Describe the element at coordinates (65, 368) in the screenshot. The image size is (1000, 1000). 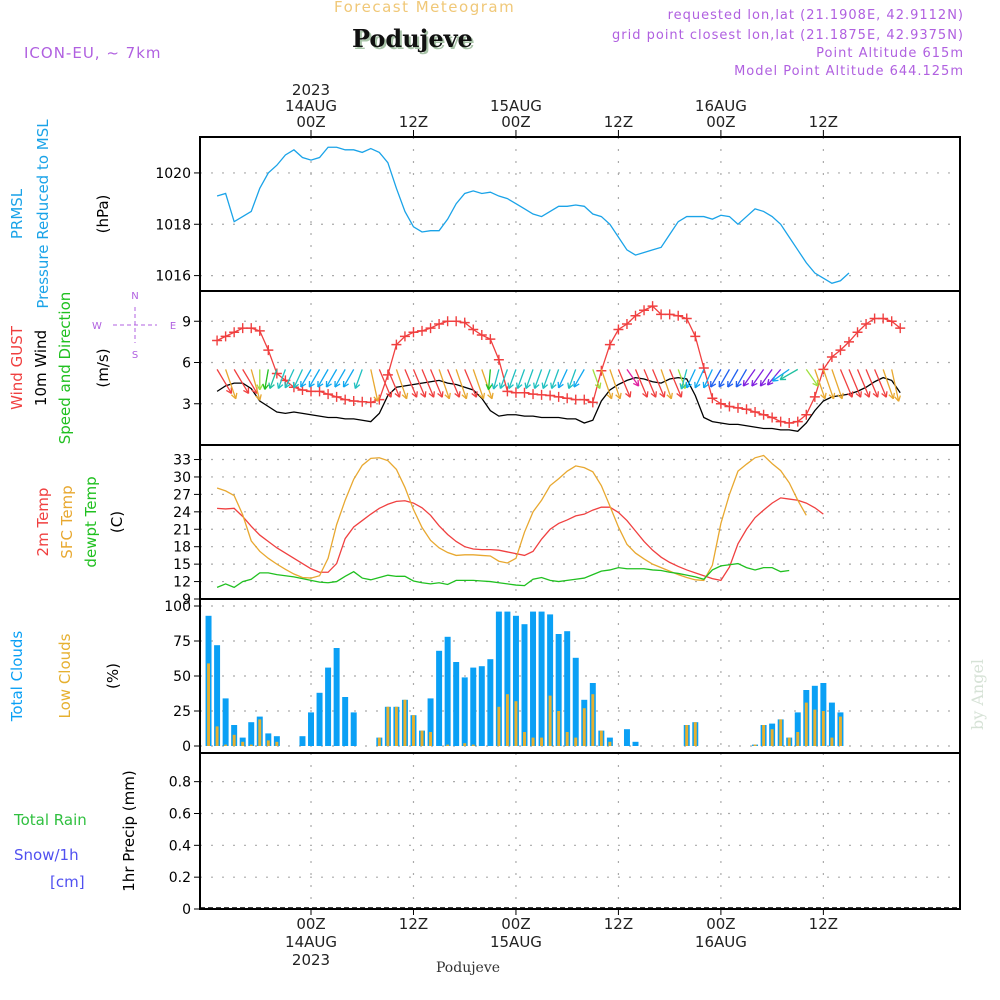
I see `panel-label: Speed and Direction` at that location.